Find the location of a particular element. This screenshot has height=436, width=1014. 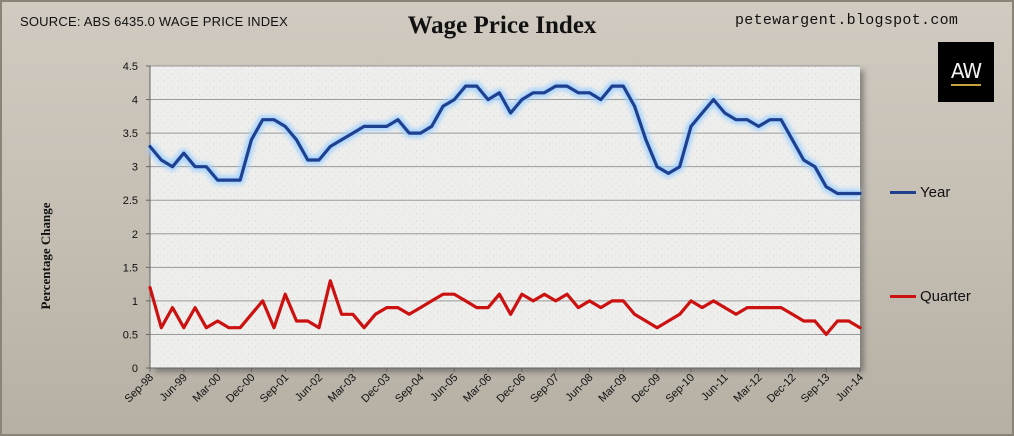

x-tick-label: Jun-11 is located at coordinates (715, 388).